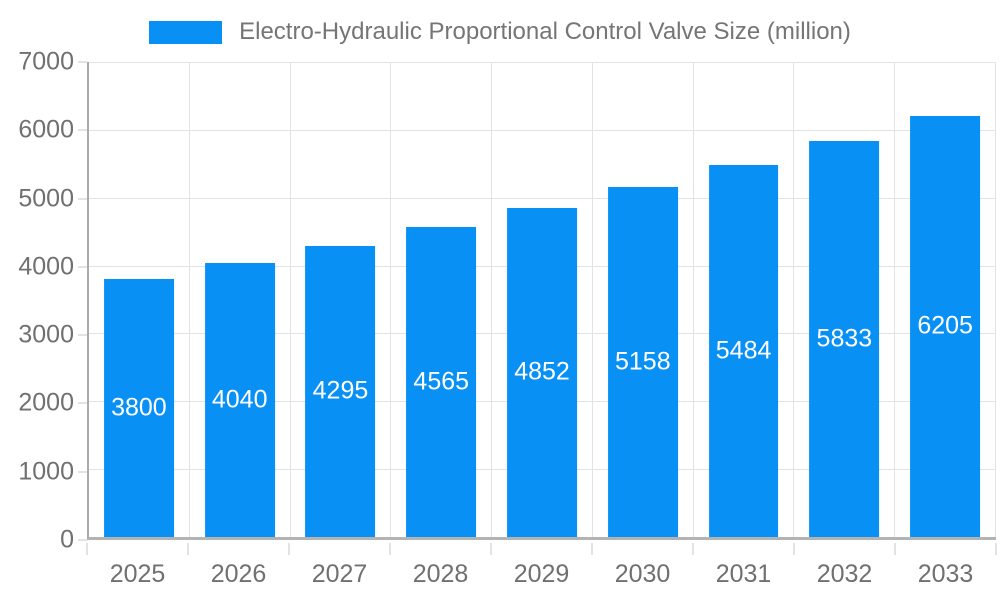  I want to click on y-axis-ticks, so click(82, 301).